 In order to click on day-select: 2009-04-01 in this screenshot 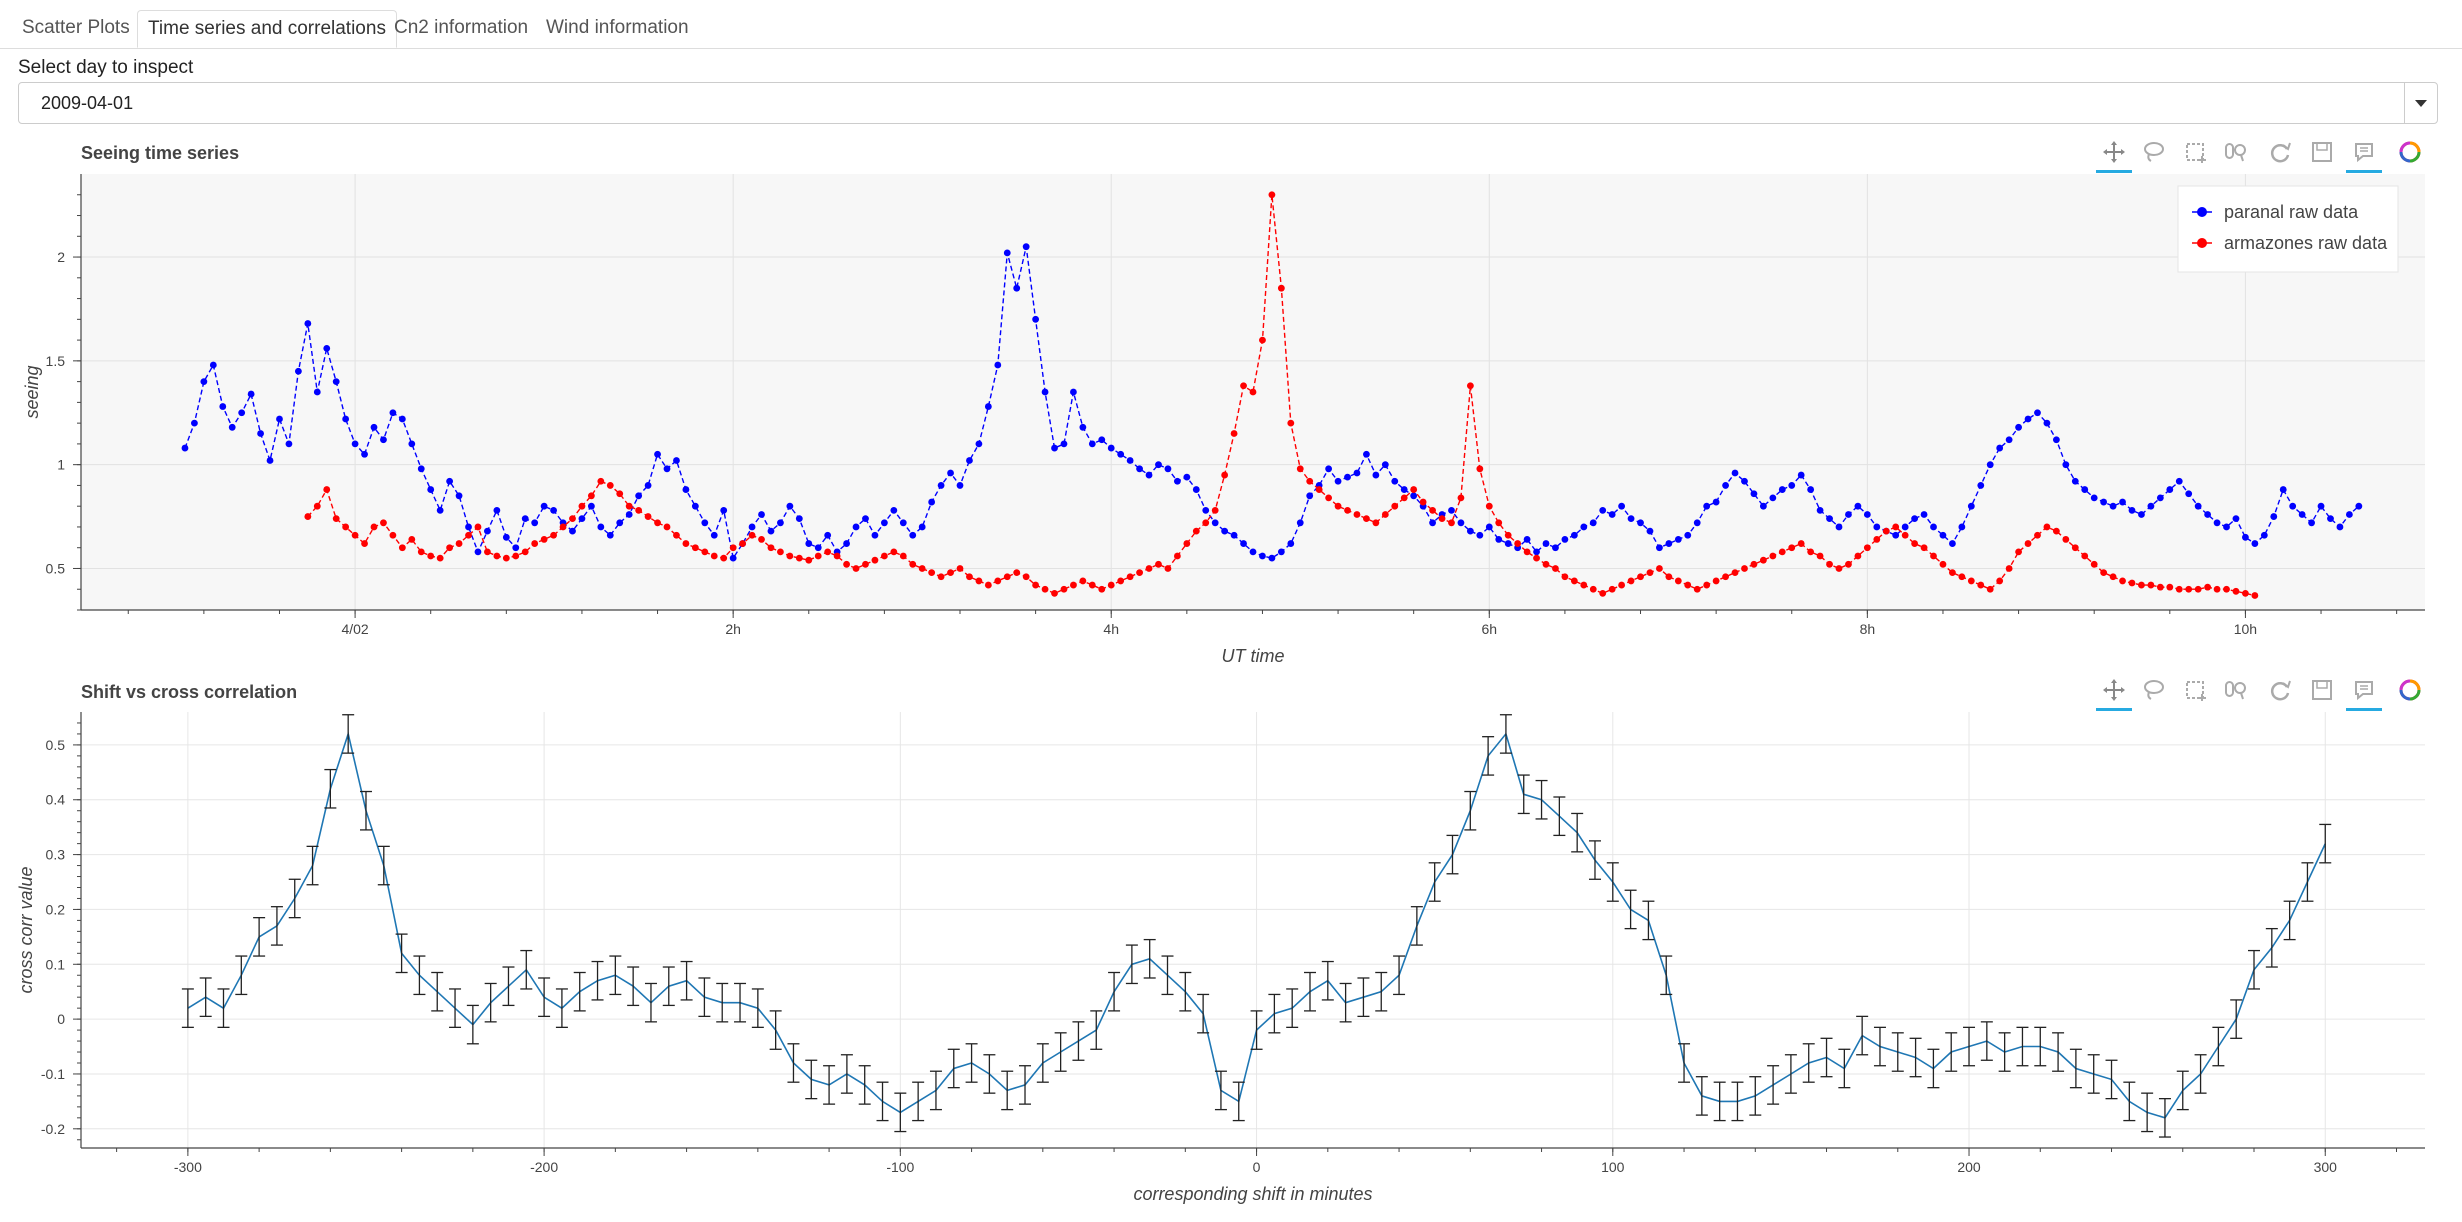, I will do `click(1228, 103)`.